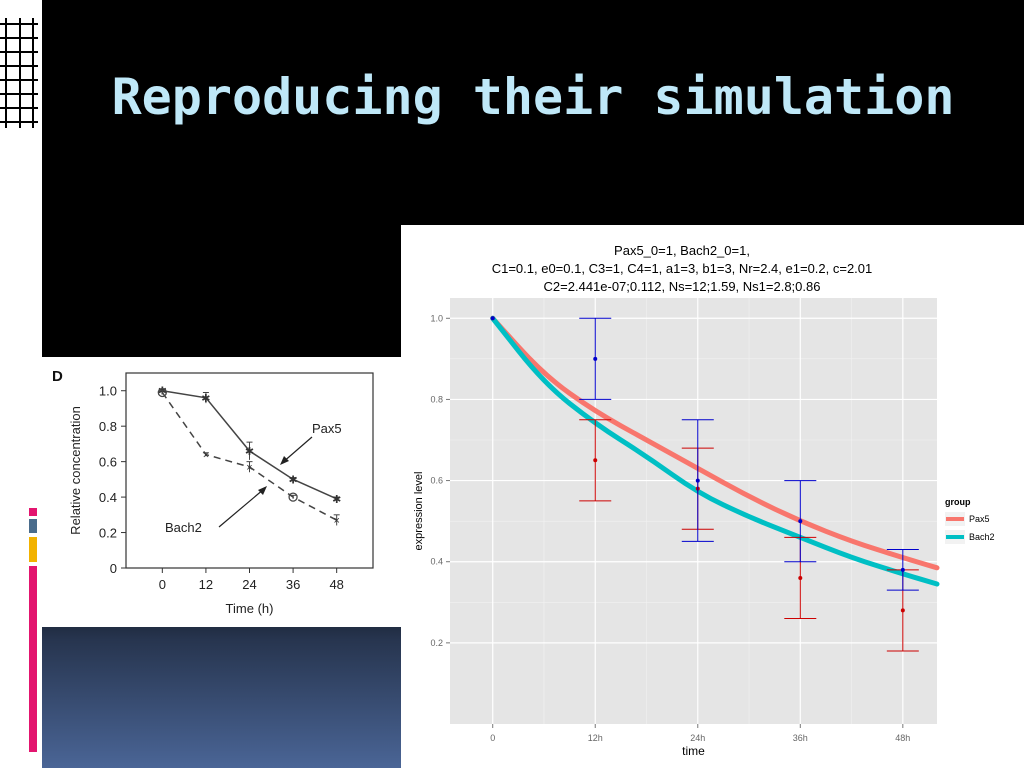 The image size is (1024, 768). I want to click on figure-d-y-tick-label: 0.6, so click(108, 462).